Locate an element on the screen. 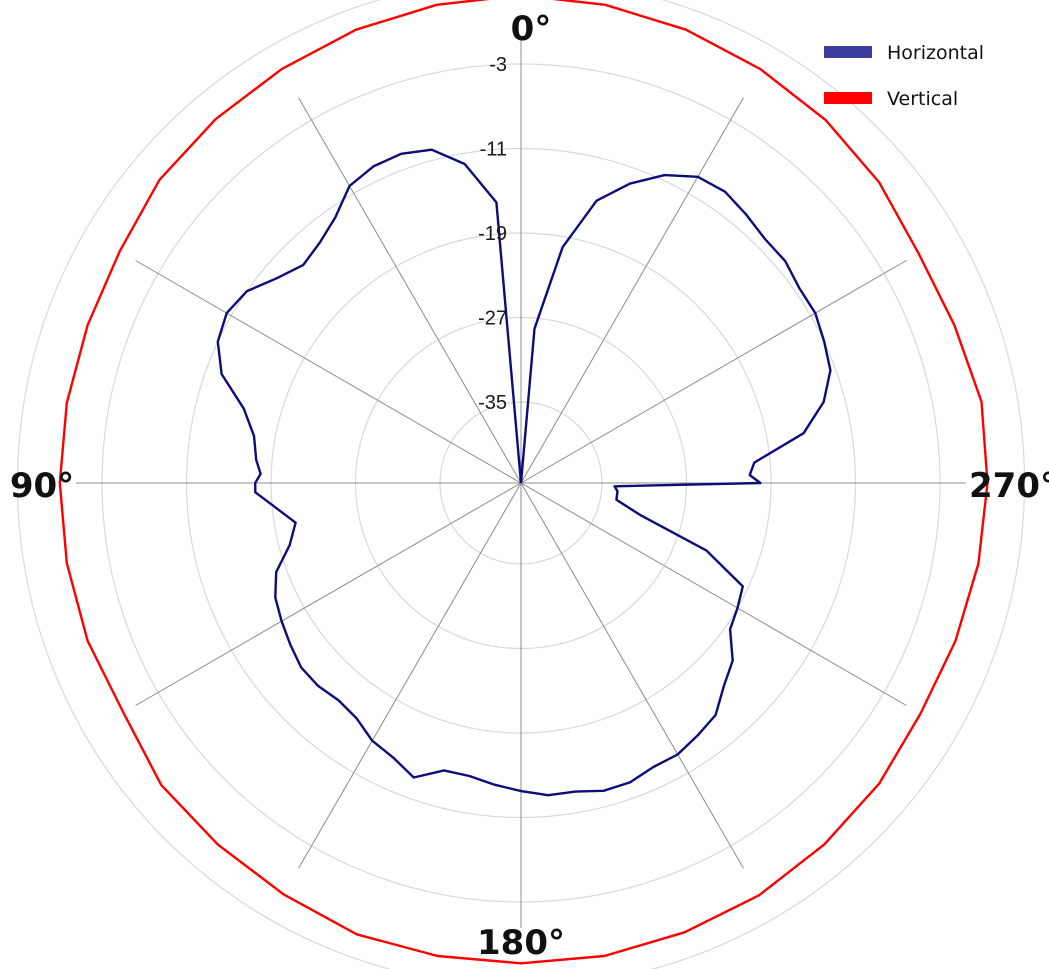 The image size is (1049, 969). radial-tick-label: -11 is located at coordinates (493, 150).